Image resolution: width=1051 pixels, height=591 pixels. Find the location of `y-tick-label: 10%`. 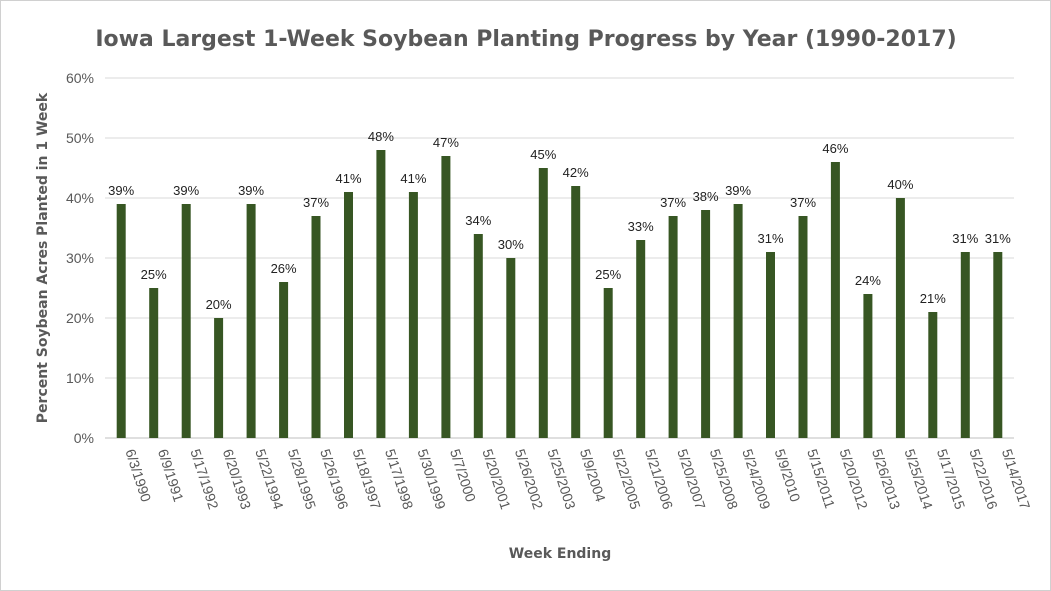

y-tick-label: 10% is located at coordinates (80, 378).